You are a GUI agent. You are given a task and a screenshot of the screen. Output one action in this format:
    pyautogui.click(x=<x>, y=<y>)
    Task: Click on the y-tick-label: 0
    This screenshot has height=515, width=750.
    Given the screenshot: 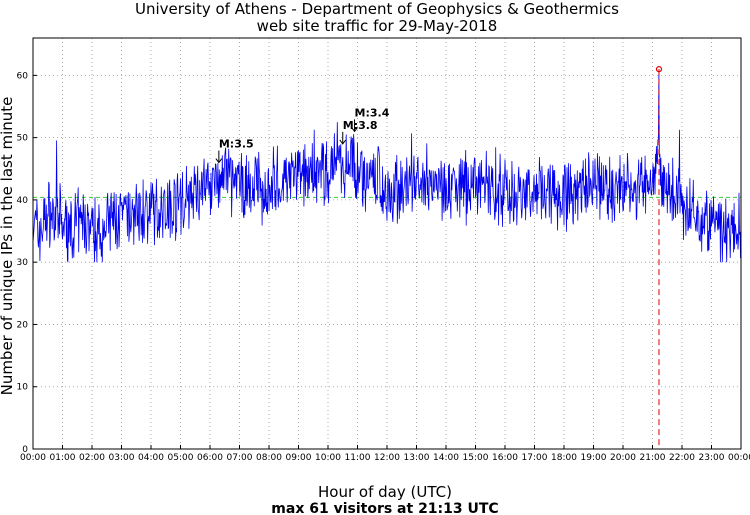 What is the action you would take?
    pyautogui.click(x=25, y=450)
    